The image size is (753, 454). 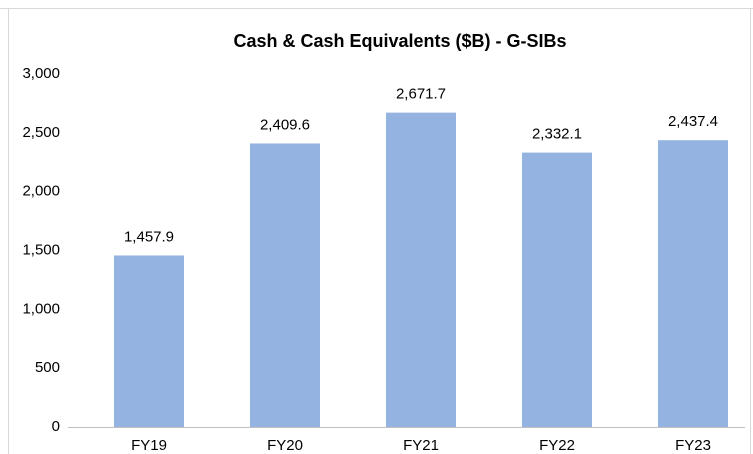 What do you see at coordinates (421, 94) in the screenshot?
I see `value-label: 2,671.7` at bounding box center [421, 94].